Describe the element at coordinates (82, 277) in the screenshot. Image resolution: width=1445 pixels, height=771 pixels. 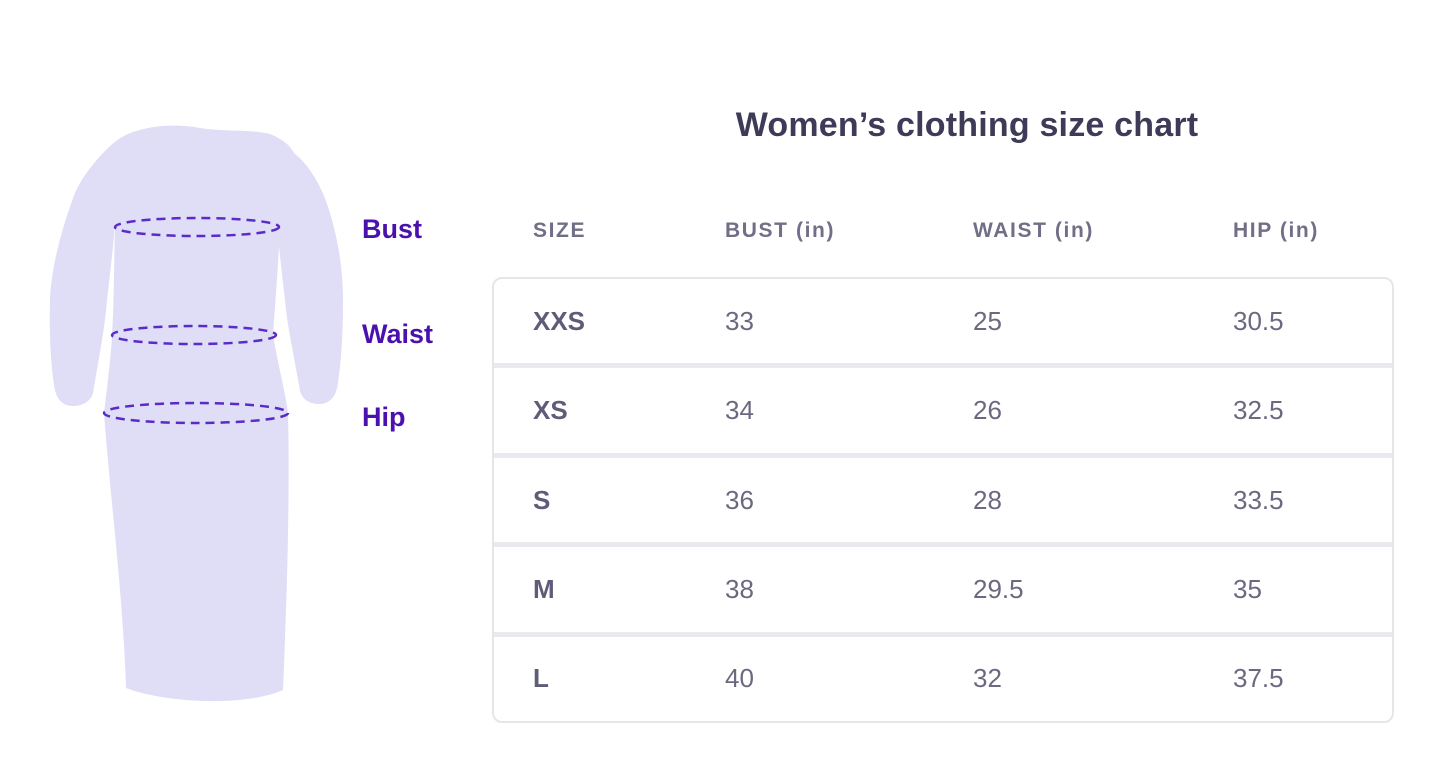
I see `dress-left-sleeve` at that location.